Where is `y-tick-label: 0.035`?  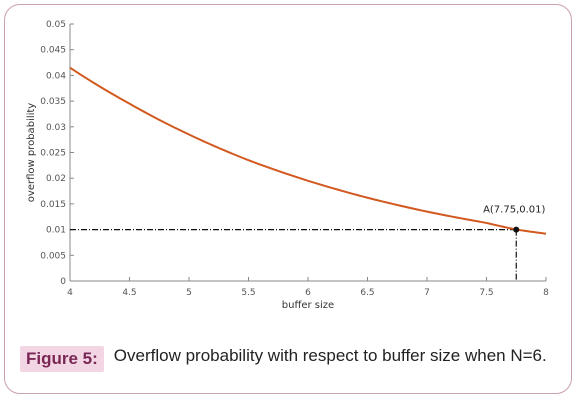
y-tick-label: 0.035 is located at coordinates (53, 102).